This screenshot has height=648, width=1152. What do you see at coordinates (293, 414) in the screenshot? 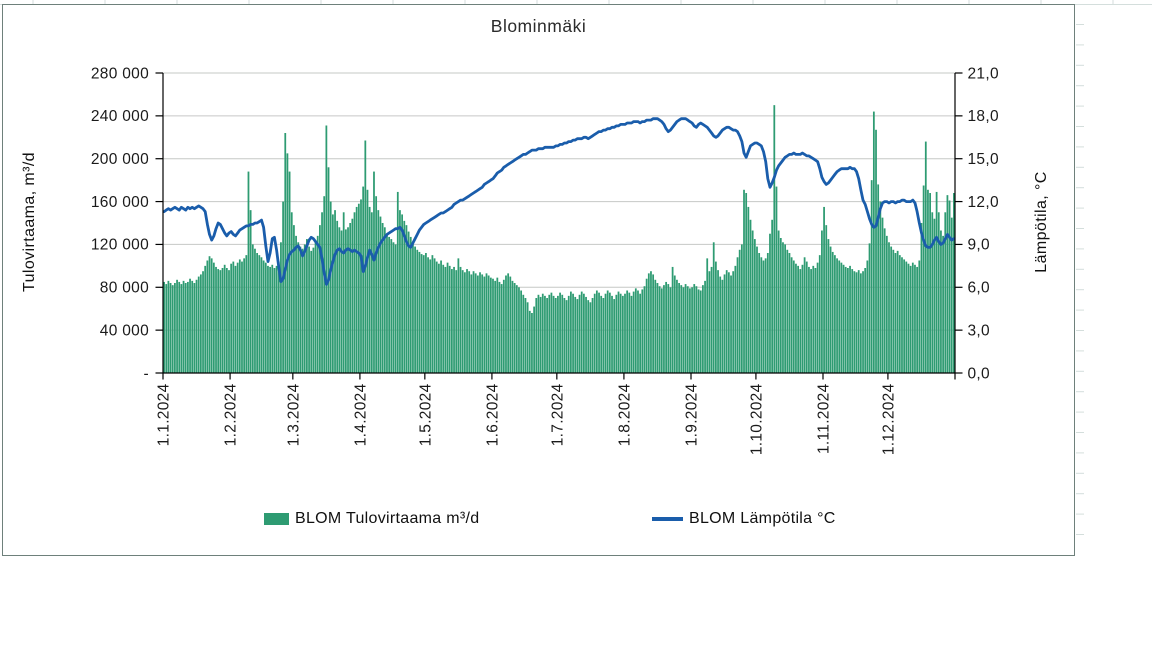
I see `svg-text: 1.3.2024` at bounding box center [293, 414].